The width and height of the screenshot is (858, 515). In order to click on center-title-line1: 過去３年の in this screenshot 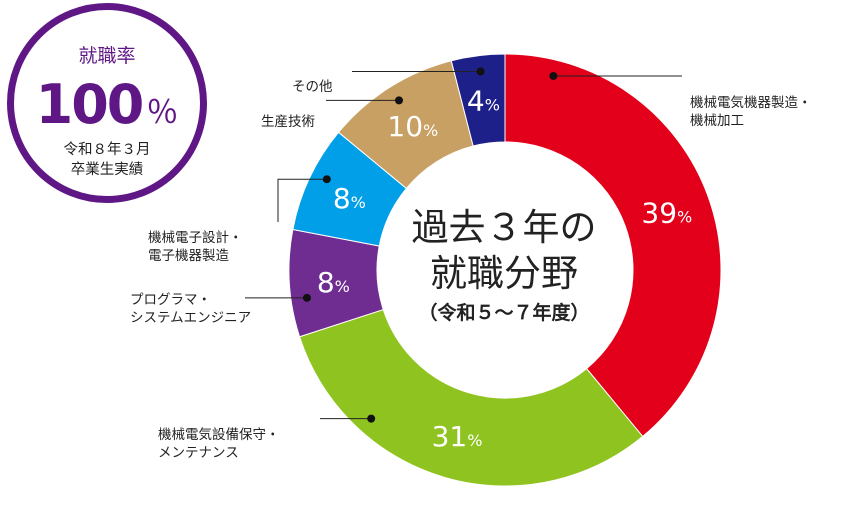, I will do `click(504, 227)`.